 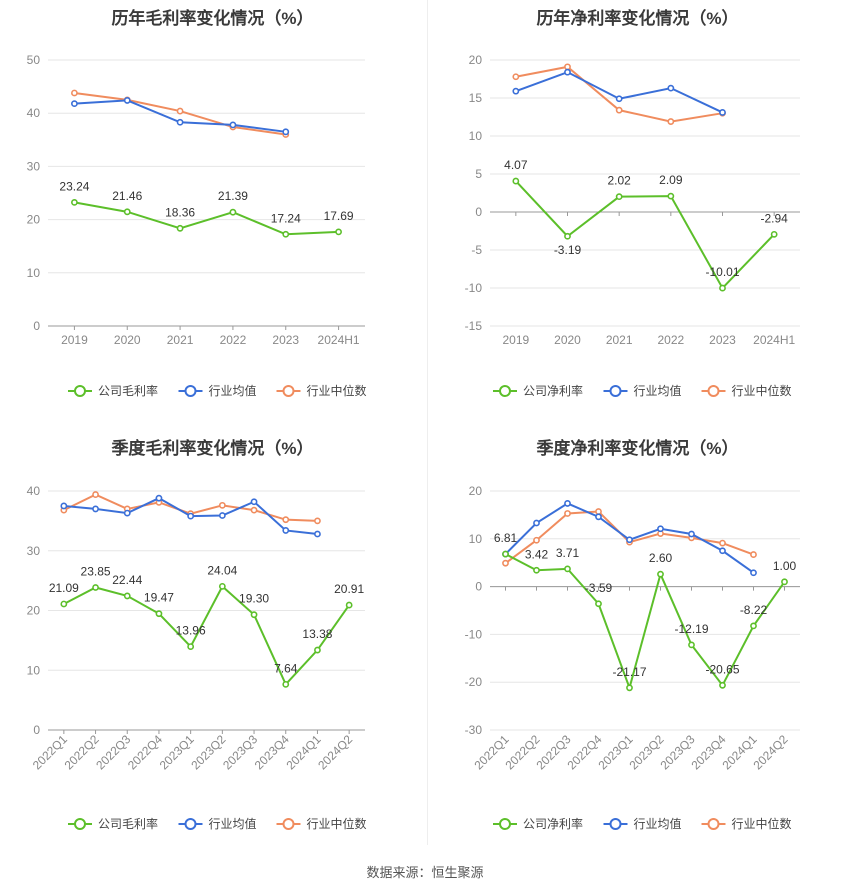 I want to click on y-tick-label: 30, so click(x=34, y=551).